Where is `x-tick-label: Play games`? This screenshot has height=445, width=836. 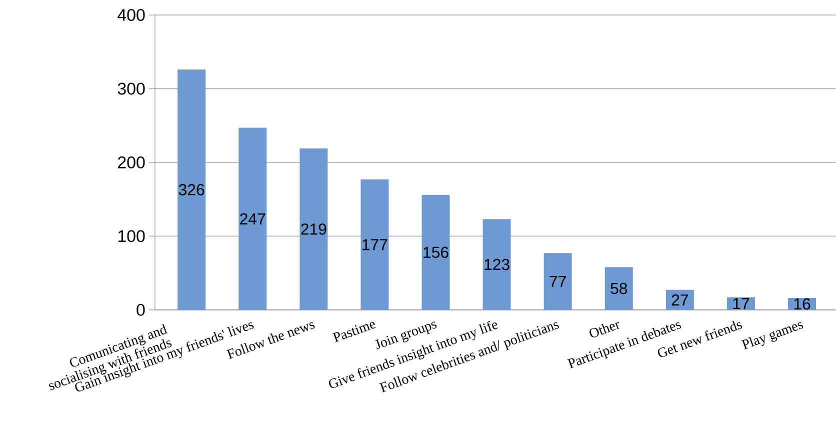 x-tick-label: Play games is located at coordinates (772, 336).